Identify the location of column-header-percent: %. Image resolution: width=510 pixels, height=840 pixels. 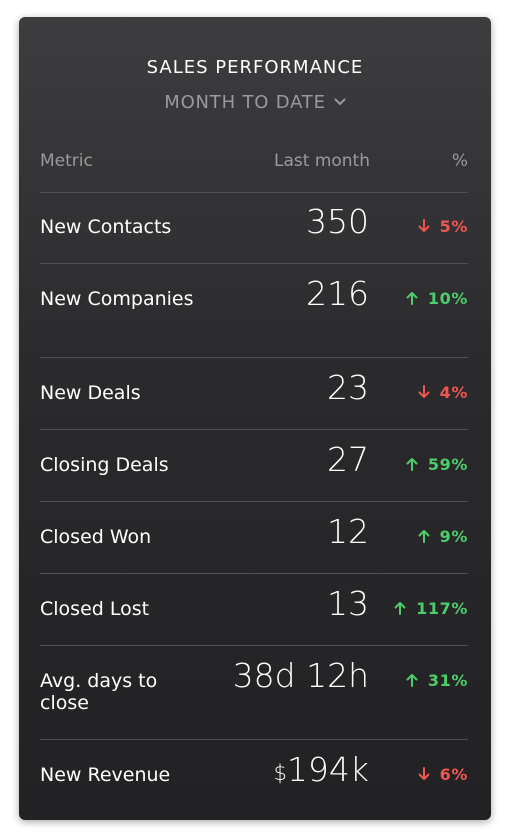
(459, 161).